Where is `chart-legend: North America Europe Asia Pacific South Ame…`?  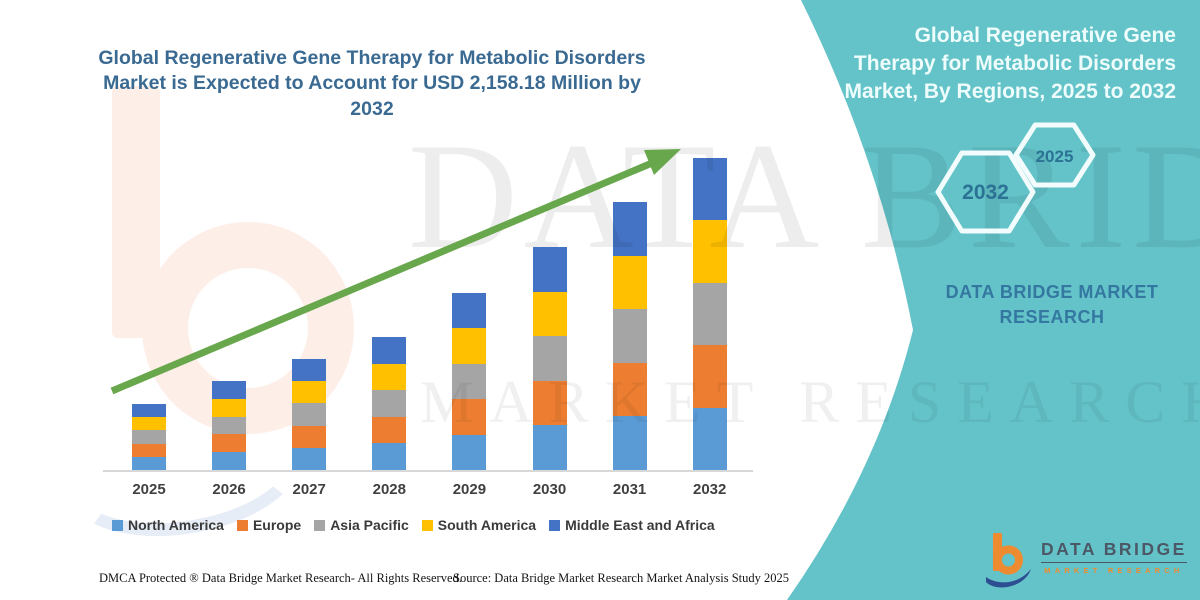 chart-legend: North America Europe Asia Pacific South Ame… is located at coordinates (413, 525).